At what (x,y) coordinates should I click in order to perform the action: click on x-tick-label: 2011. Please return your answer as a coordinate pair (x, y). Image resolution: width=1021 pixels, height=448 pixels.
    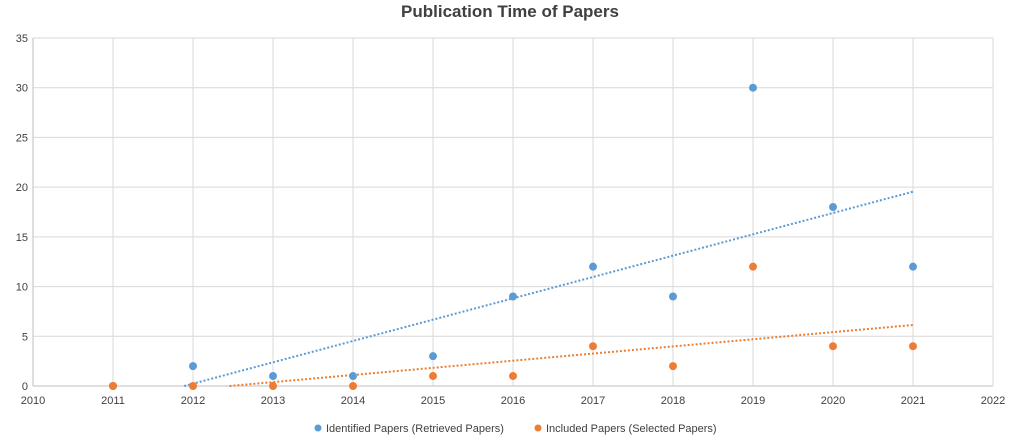
    Looking at the image, I should click on (113, 401).